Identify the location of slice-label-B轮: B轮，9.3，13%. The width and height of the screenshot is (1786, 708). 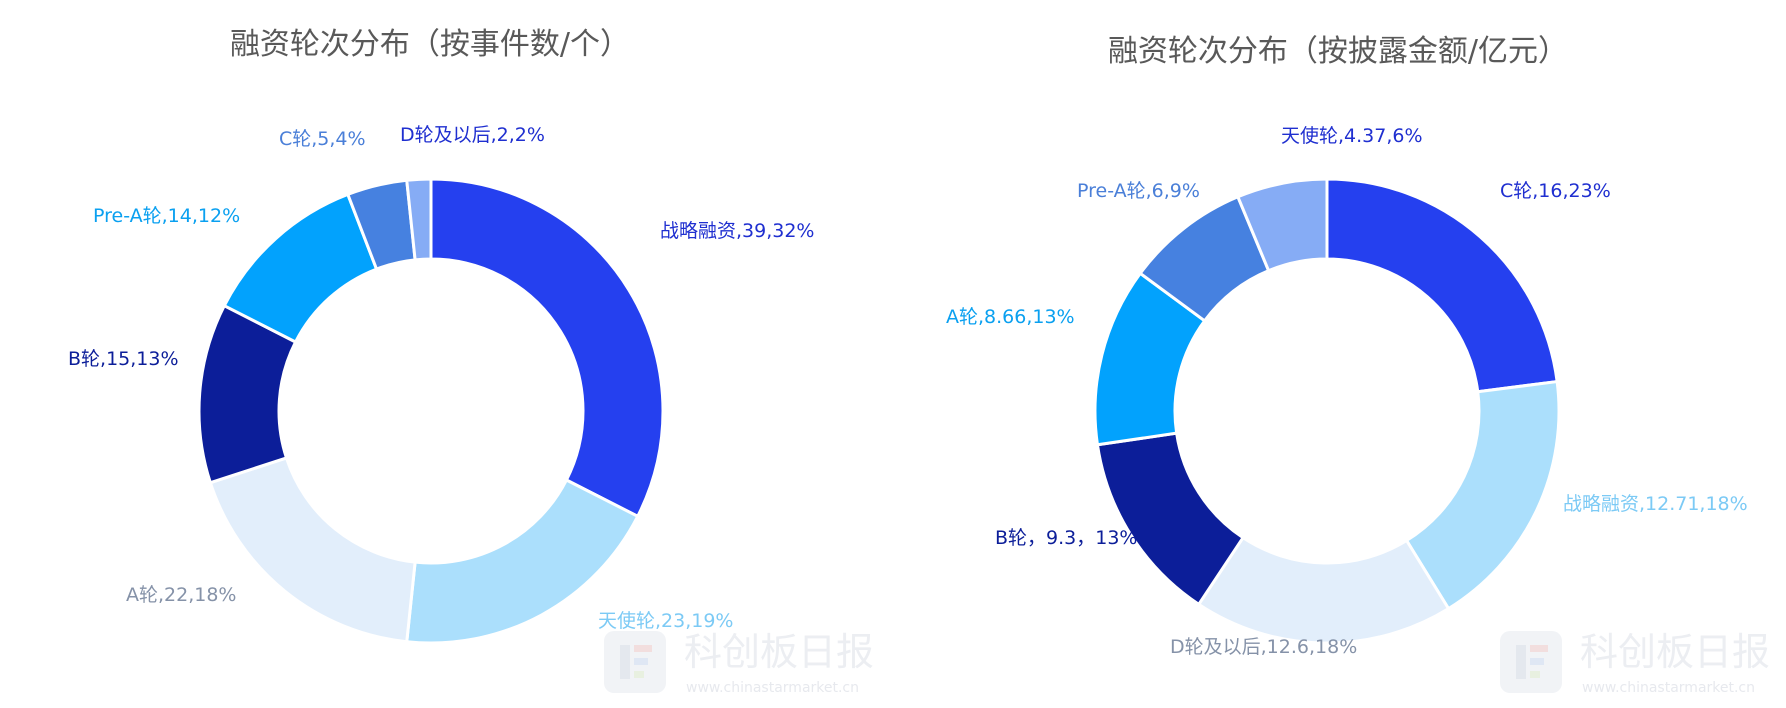
(1066, 538).